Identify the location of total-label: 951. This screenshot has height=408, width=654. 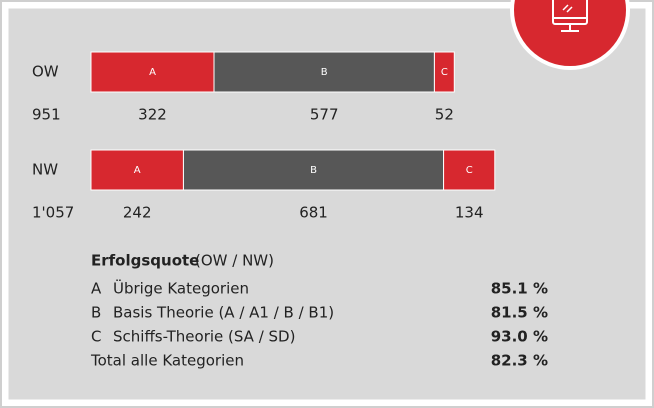
(46, 115).